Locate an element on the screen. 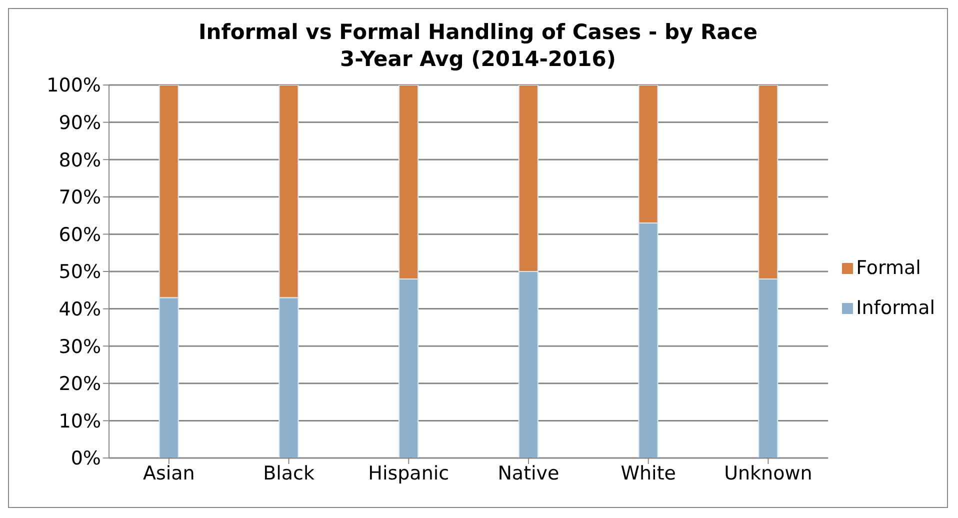 This screenshot has width=958, height=518. x-tick-label: White is located at coordinates (648, 473).